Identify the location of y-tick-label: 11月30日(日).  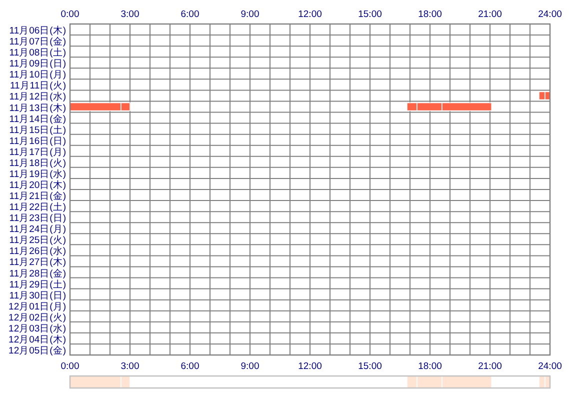
(37, 296).